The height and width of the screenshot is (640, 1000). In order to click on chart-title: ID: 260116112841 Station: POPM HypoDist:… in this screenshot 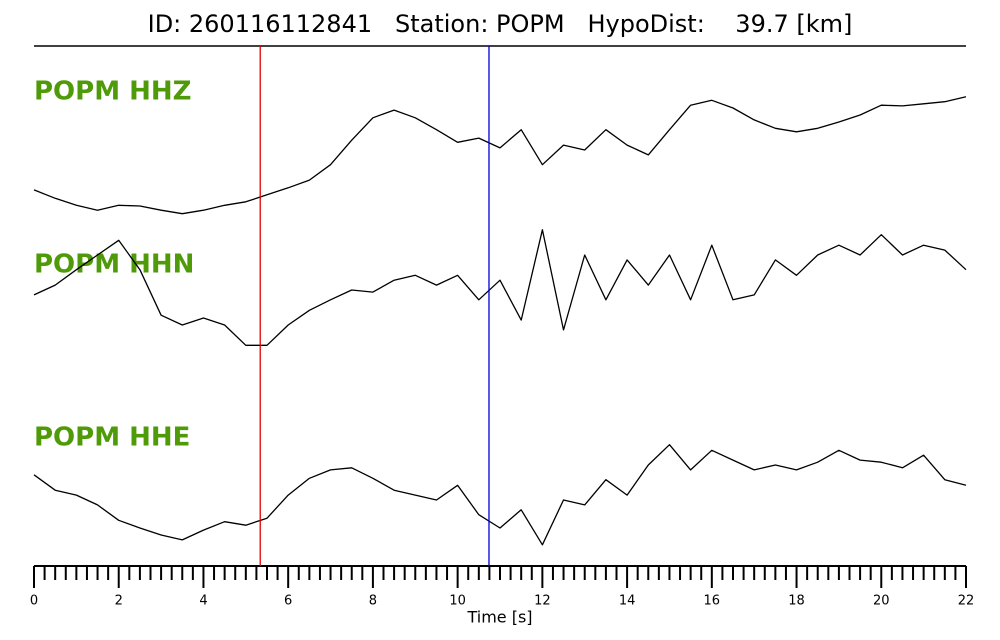, I will do `click(500, 24)`.